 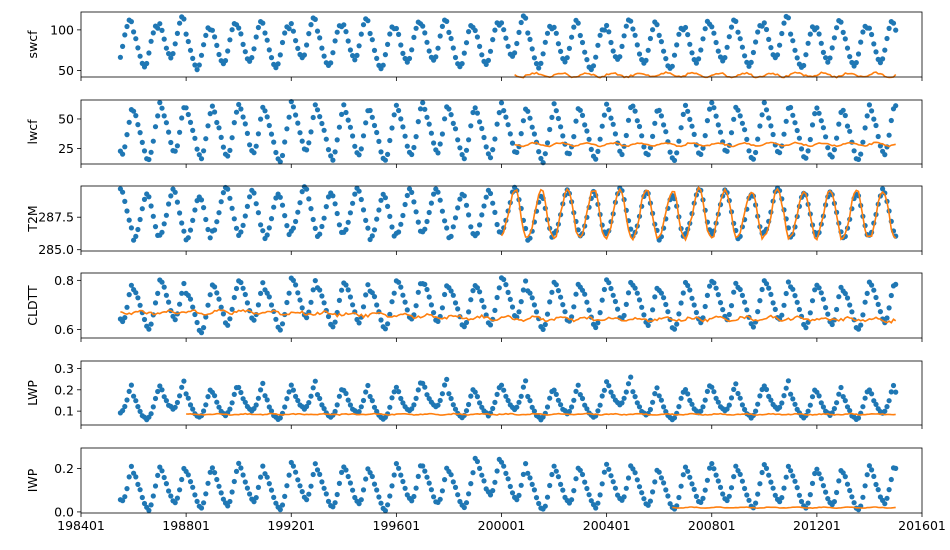 I want to click on scatter-series-iwp, so click(x=508, y=484).